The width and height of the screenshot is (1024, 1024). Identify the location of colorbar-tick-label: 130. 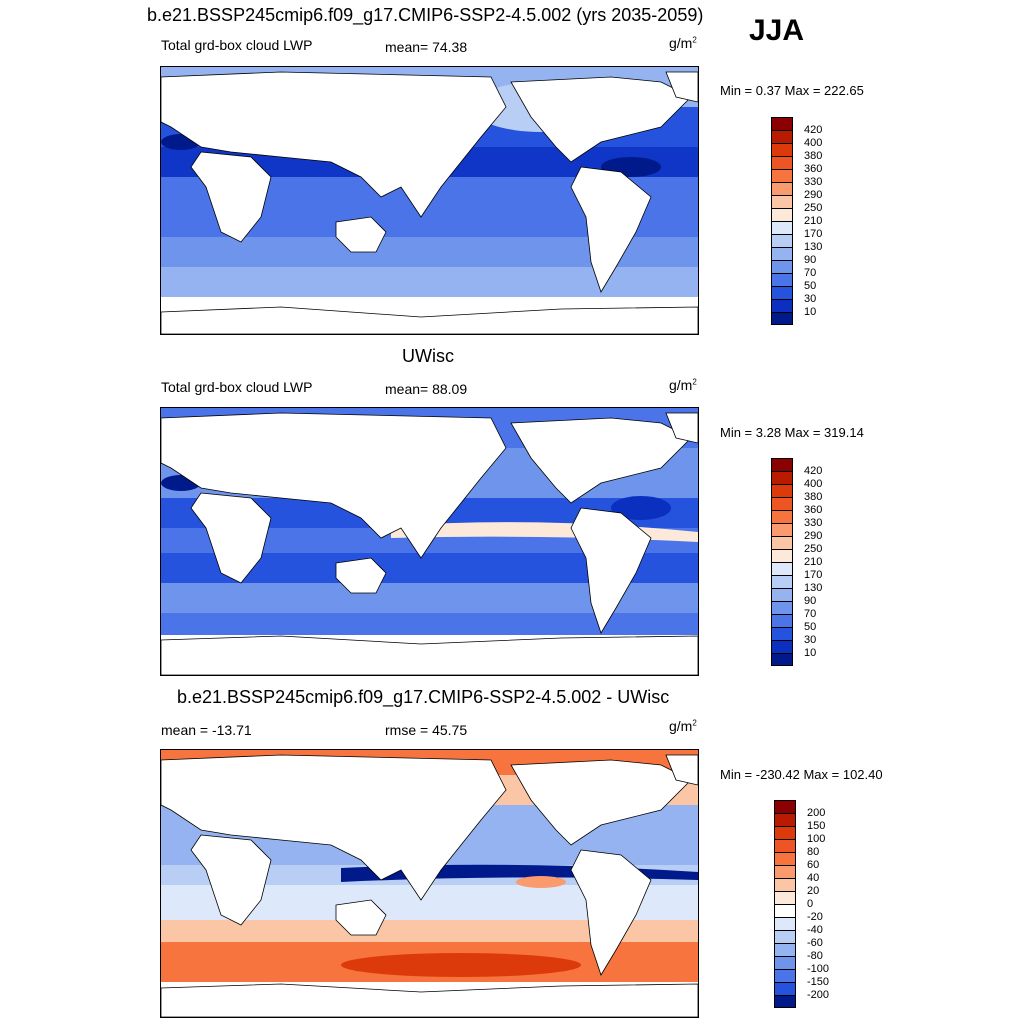
(813, 588).